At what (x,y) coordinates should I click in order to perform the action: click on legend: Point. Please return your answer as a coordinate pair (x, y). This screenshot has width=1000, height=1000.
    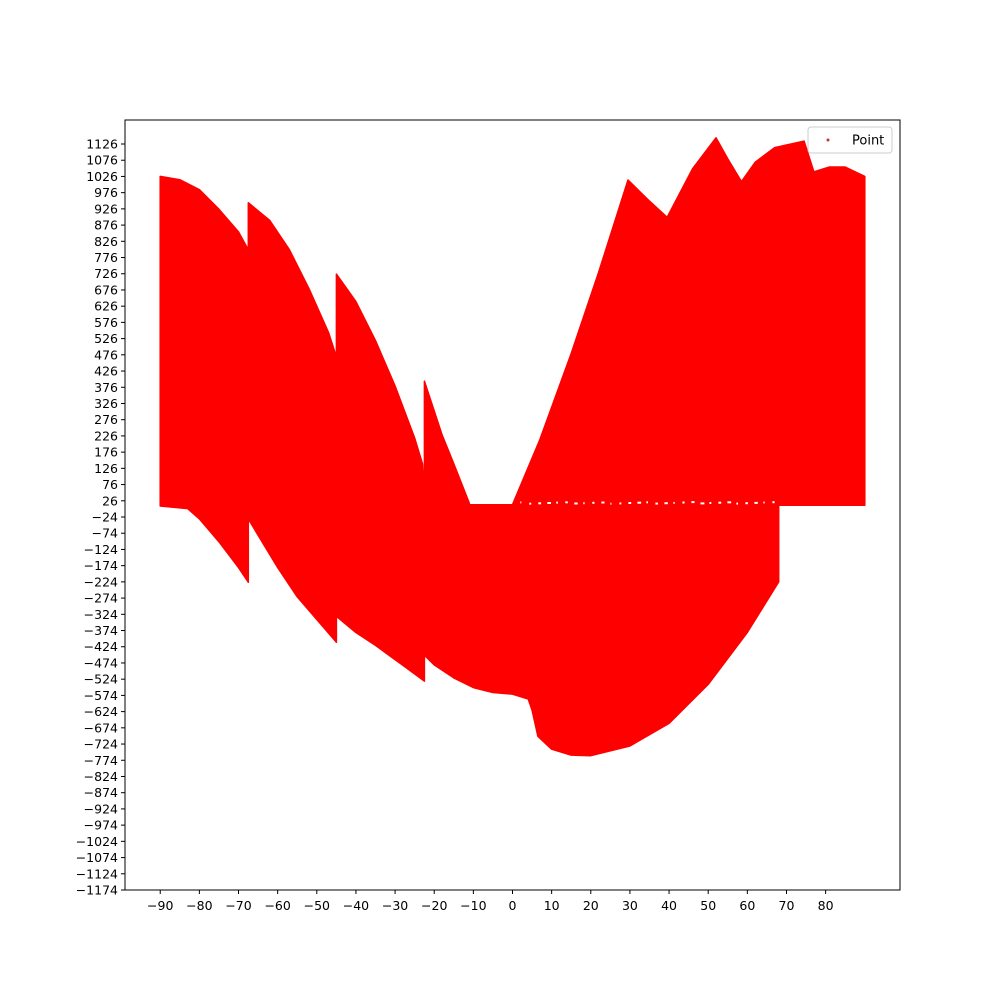
    Looking at the image, I should click on (850, 140).